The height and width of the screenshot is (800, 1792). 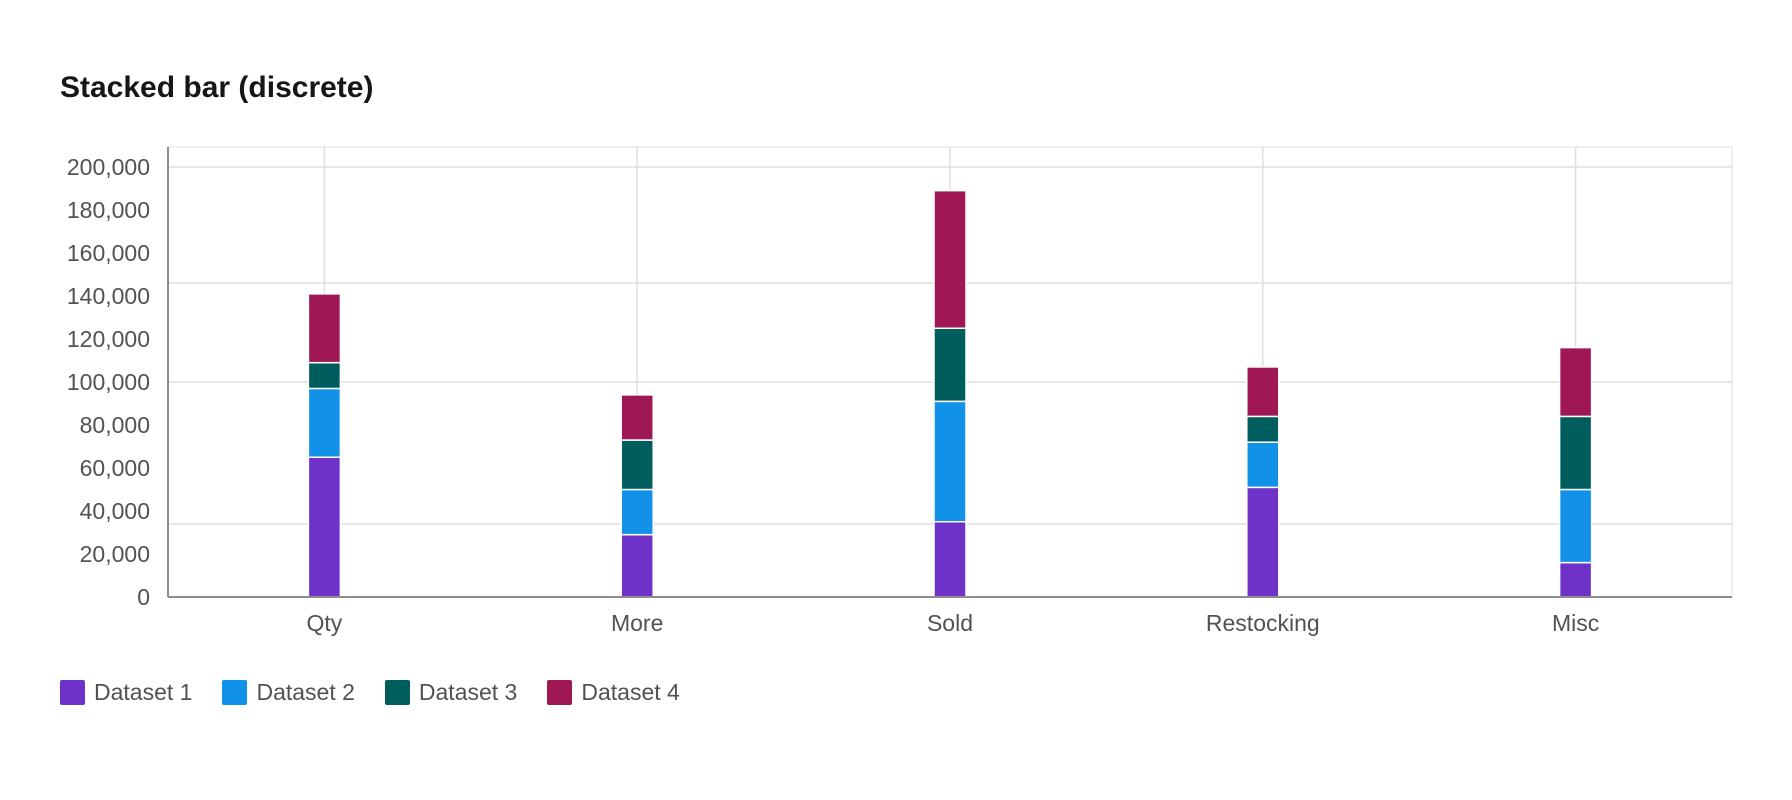 What do you see at coordinates (1575, 623) in the screenshot?
I see `x-tick-label: Misc` at bounding box center [1575, 623].